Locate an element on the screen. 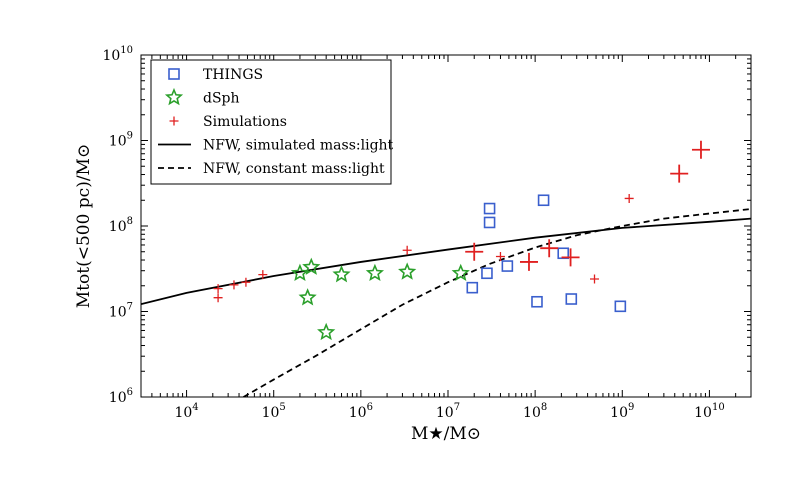 The width and height of the screenshot is (790, 492). x-axis-label-main: M★/M⊙ is located at coordinates (446, 434).